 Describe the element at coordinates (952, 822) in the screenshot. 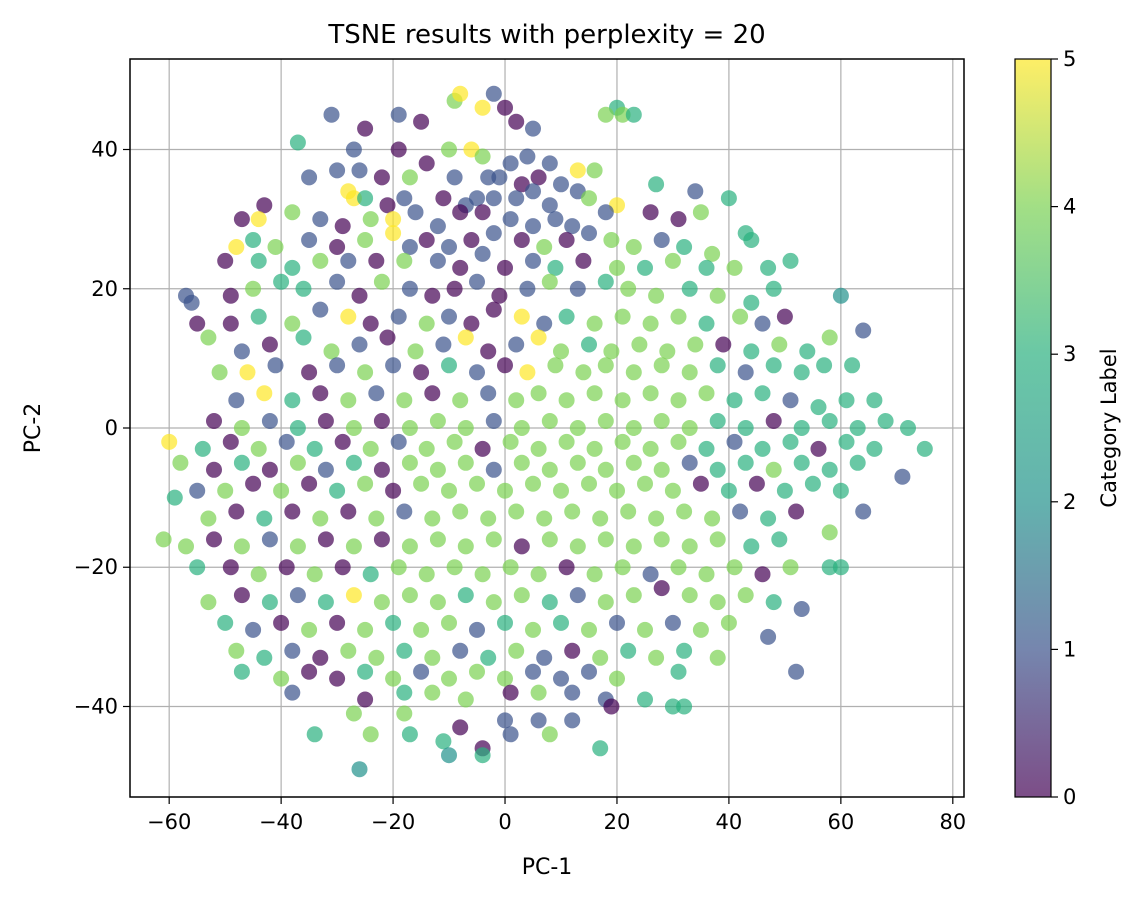

I see `x-tick-label: 80` at that location.